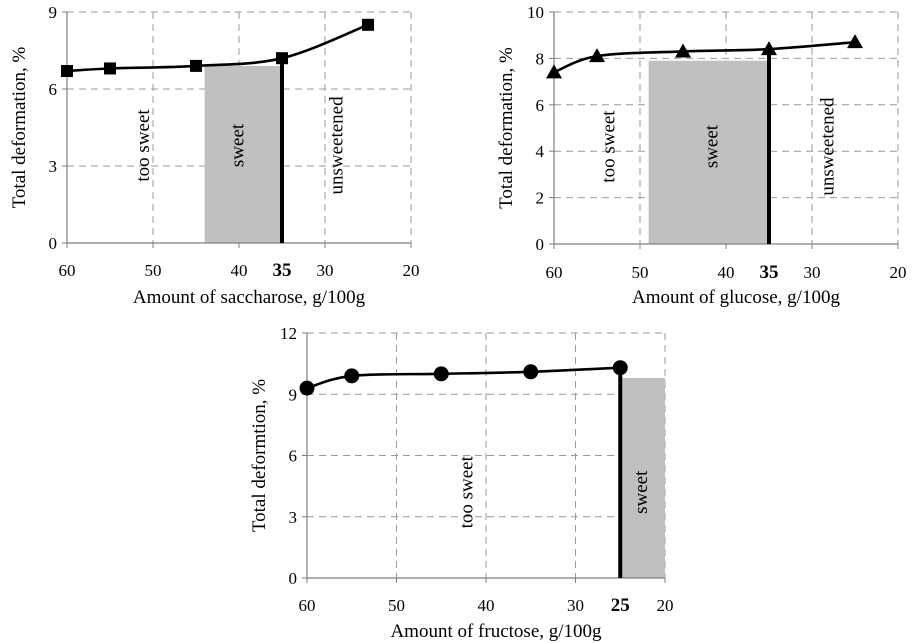 Image resolution: width=914 pixels, height=643 pixels. Describe the element at coordinates (540, 151) in the screenshot. I see `y-tick-label: 4` at that location.